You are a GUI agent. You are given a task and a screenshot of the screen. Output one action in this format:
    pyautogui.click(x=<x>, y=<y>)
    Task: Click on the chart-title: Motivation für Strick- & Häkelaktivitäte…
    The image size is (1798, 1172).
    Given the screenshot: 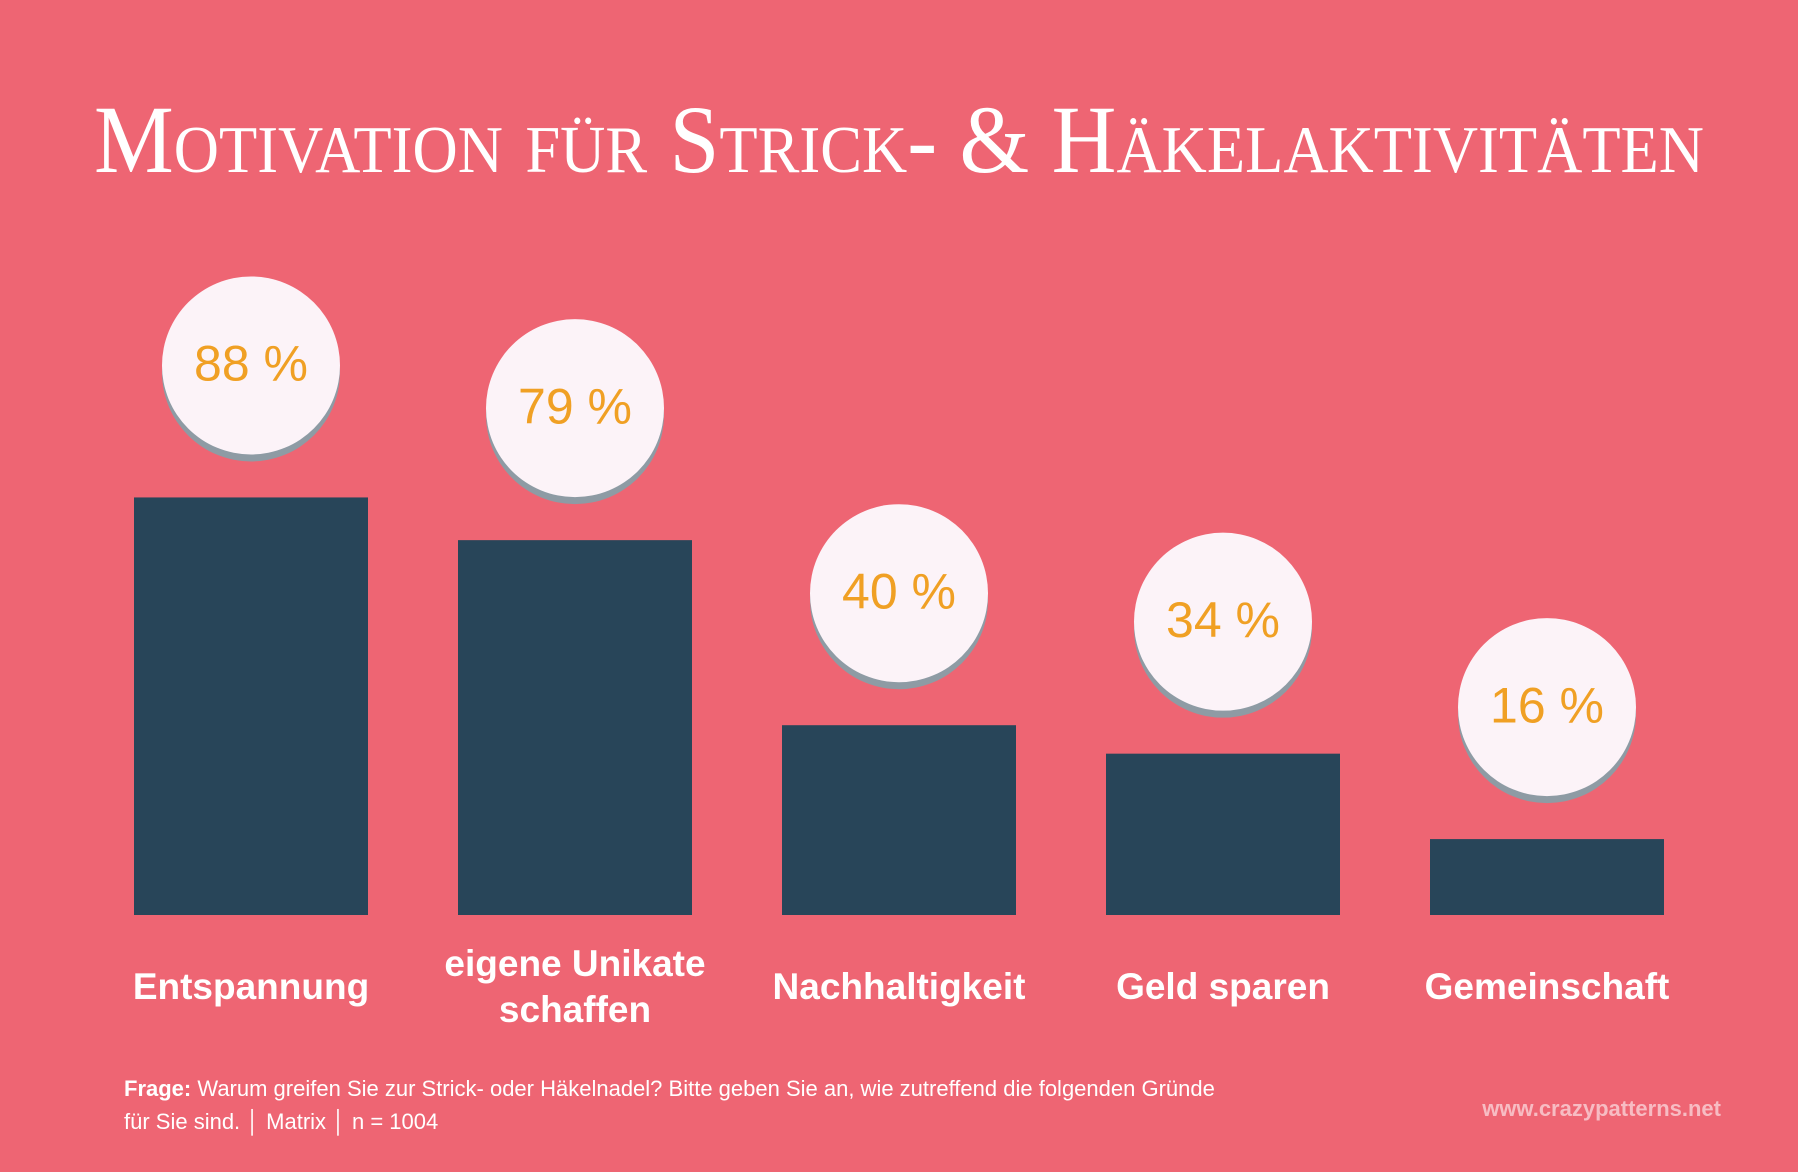 What is the action you would take?
    pyautogui.click(x=899, y=139)
    